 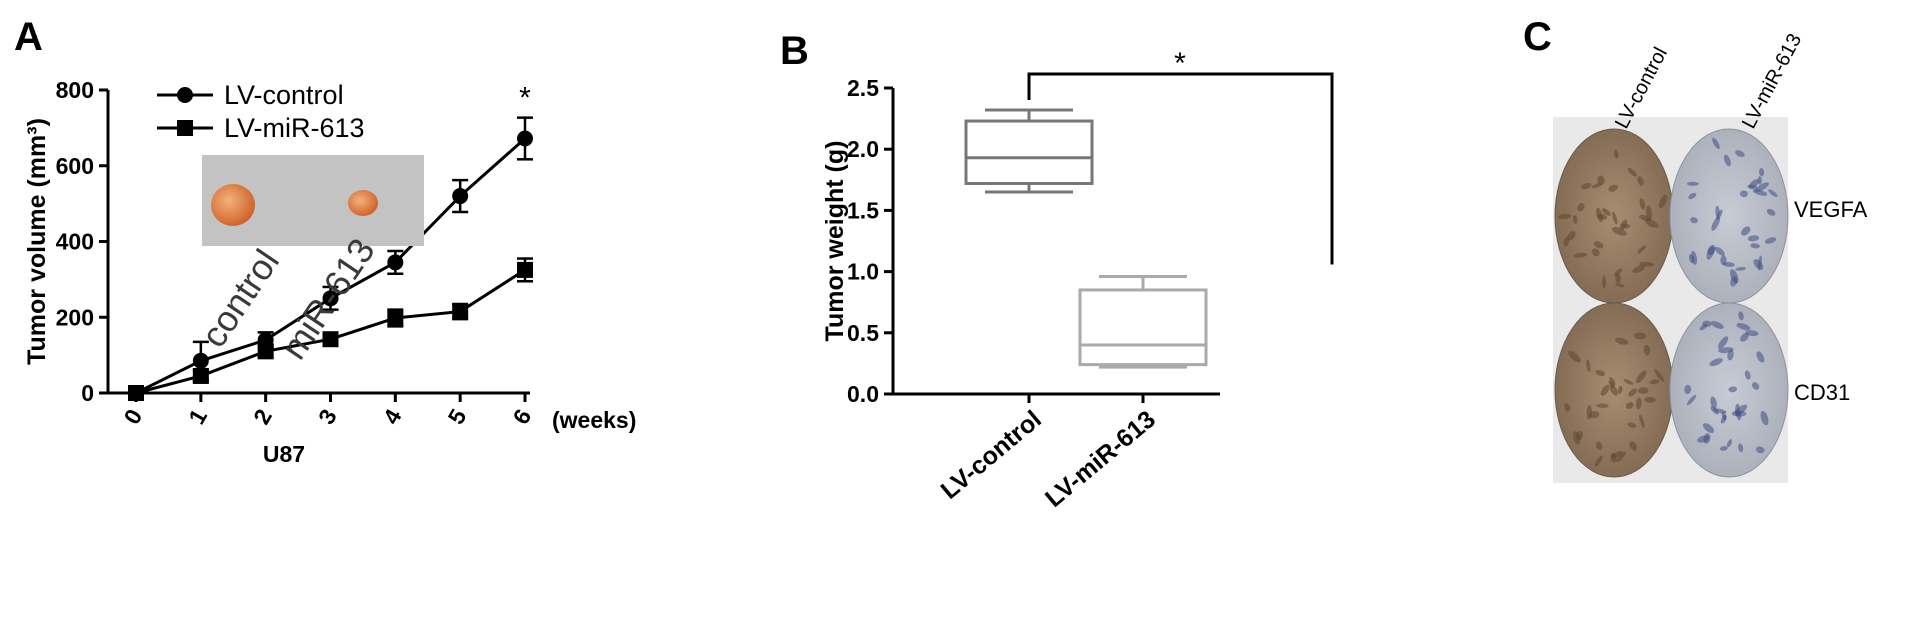 I want to click on legend-label: LV-miR-613, so click(x=294, y=128).